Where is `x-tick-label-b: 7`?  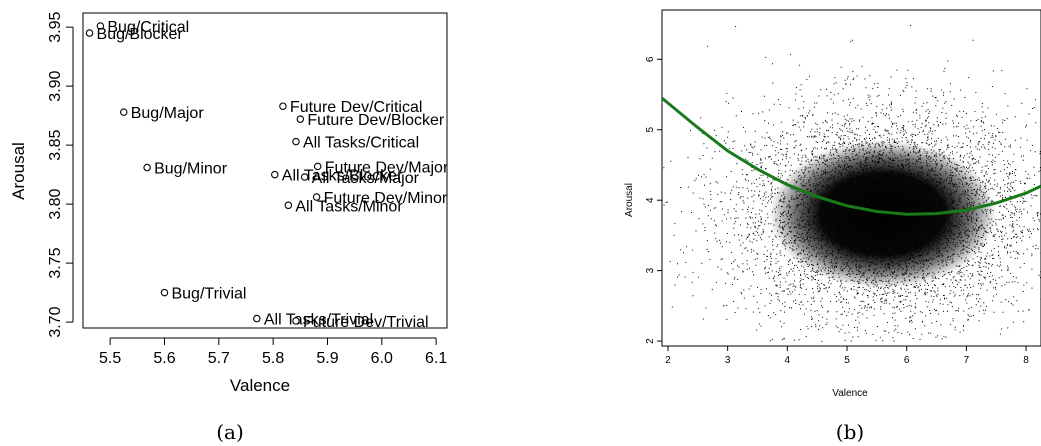 x-tick-label-b: 7 is located at coordinates (967, 360).